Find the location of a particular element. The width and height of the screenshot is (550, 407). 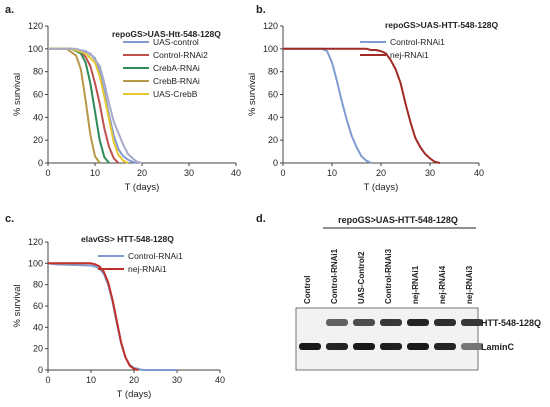

panel-b-letter: b. is located at coordinates (261, 10).